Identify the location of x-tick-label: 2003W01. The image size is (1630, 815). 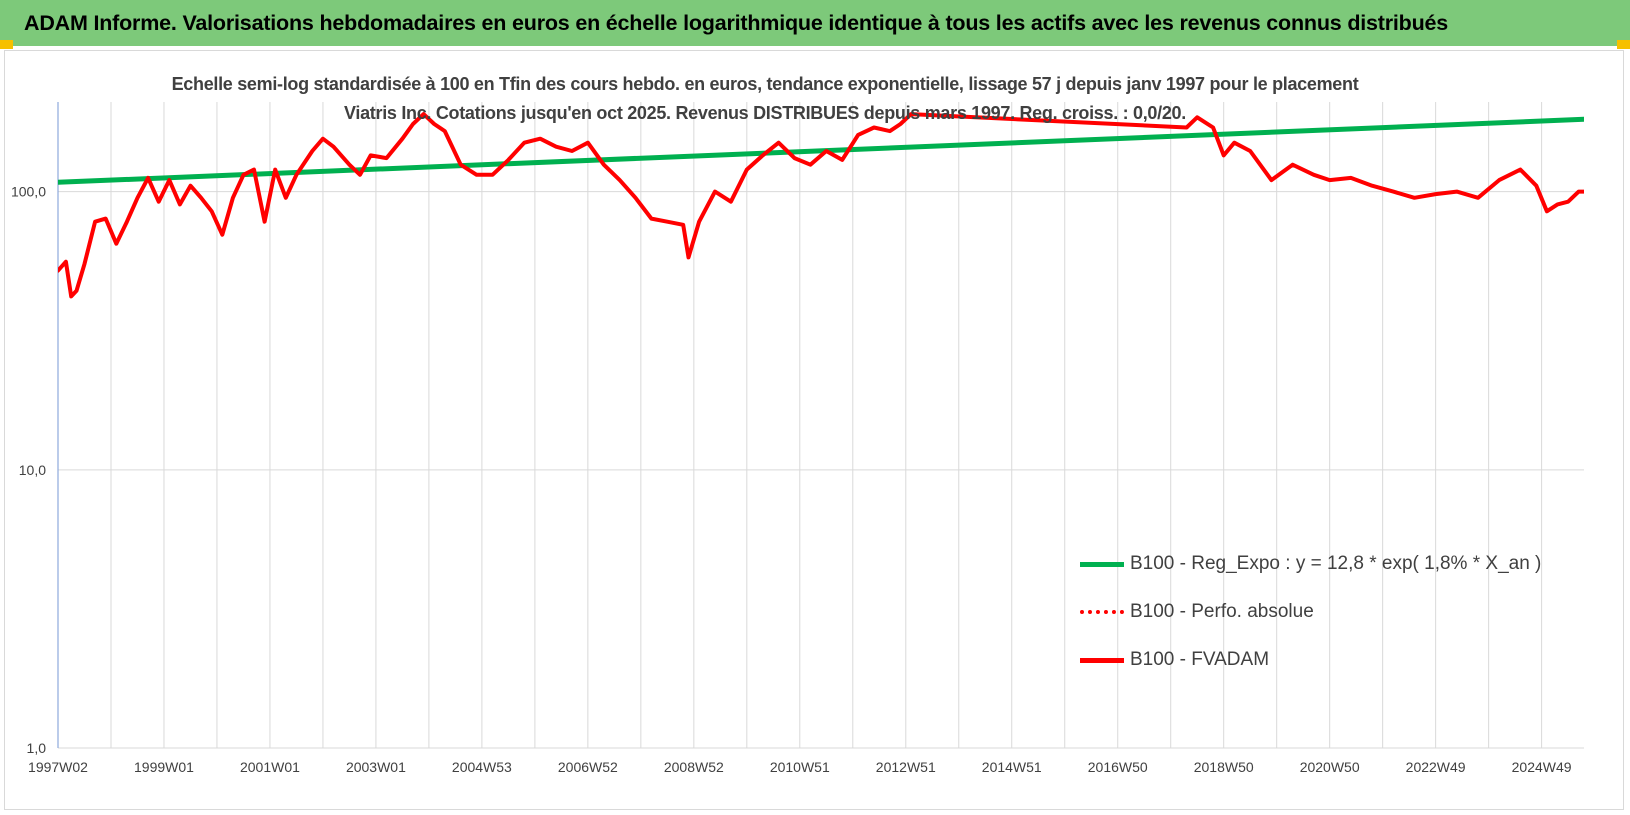
(376, 767).